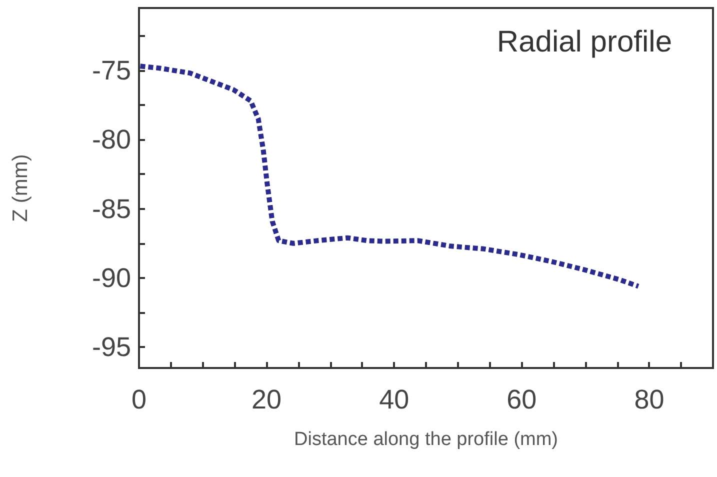  I want to click on y-tick-label: -85, so click(111, 209).